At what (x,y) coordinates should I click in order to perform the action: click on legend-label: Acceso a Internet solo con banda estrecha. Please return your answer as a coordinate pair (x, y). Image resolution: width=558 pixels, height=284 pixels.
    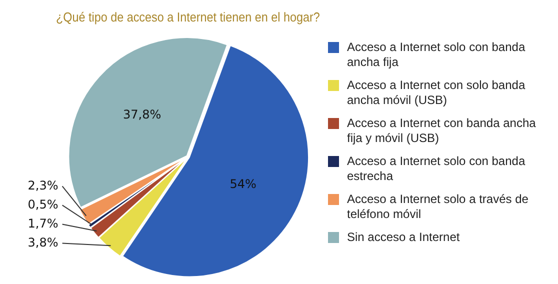
    Looking at the image, I should click on (436, 169).